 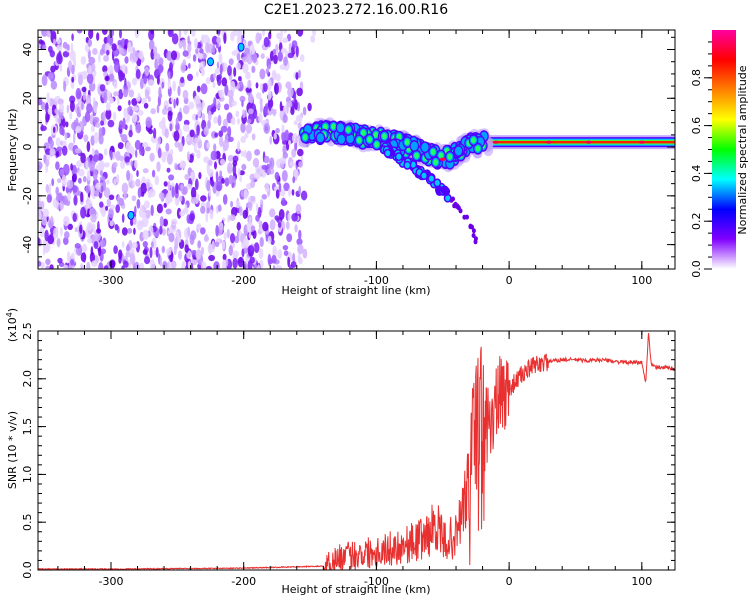 What do you see at coordinates (742, 149) in the screenshot?
I see `colorbar-label: Normalized spectral amplitude` at bounding box center [742, 149].